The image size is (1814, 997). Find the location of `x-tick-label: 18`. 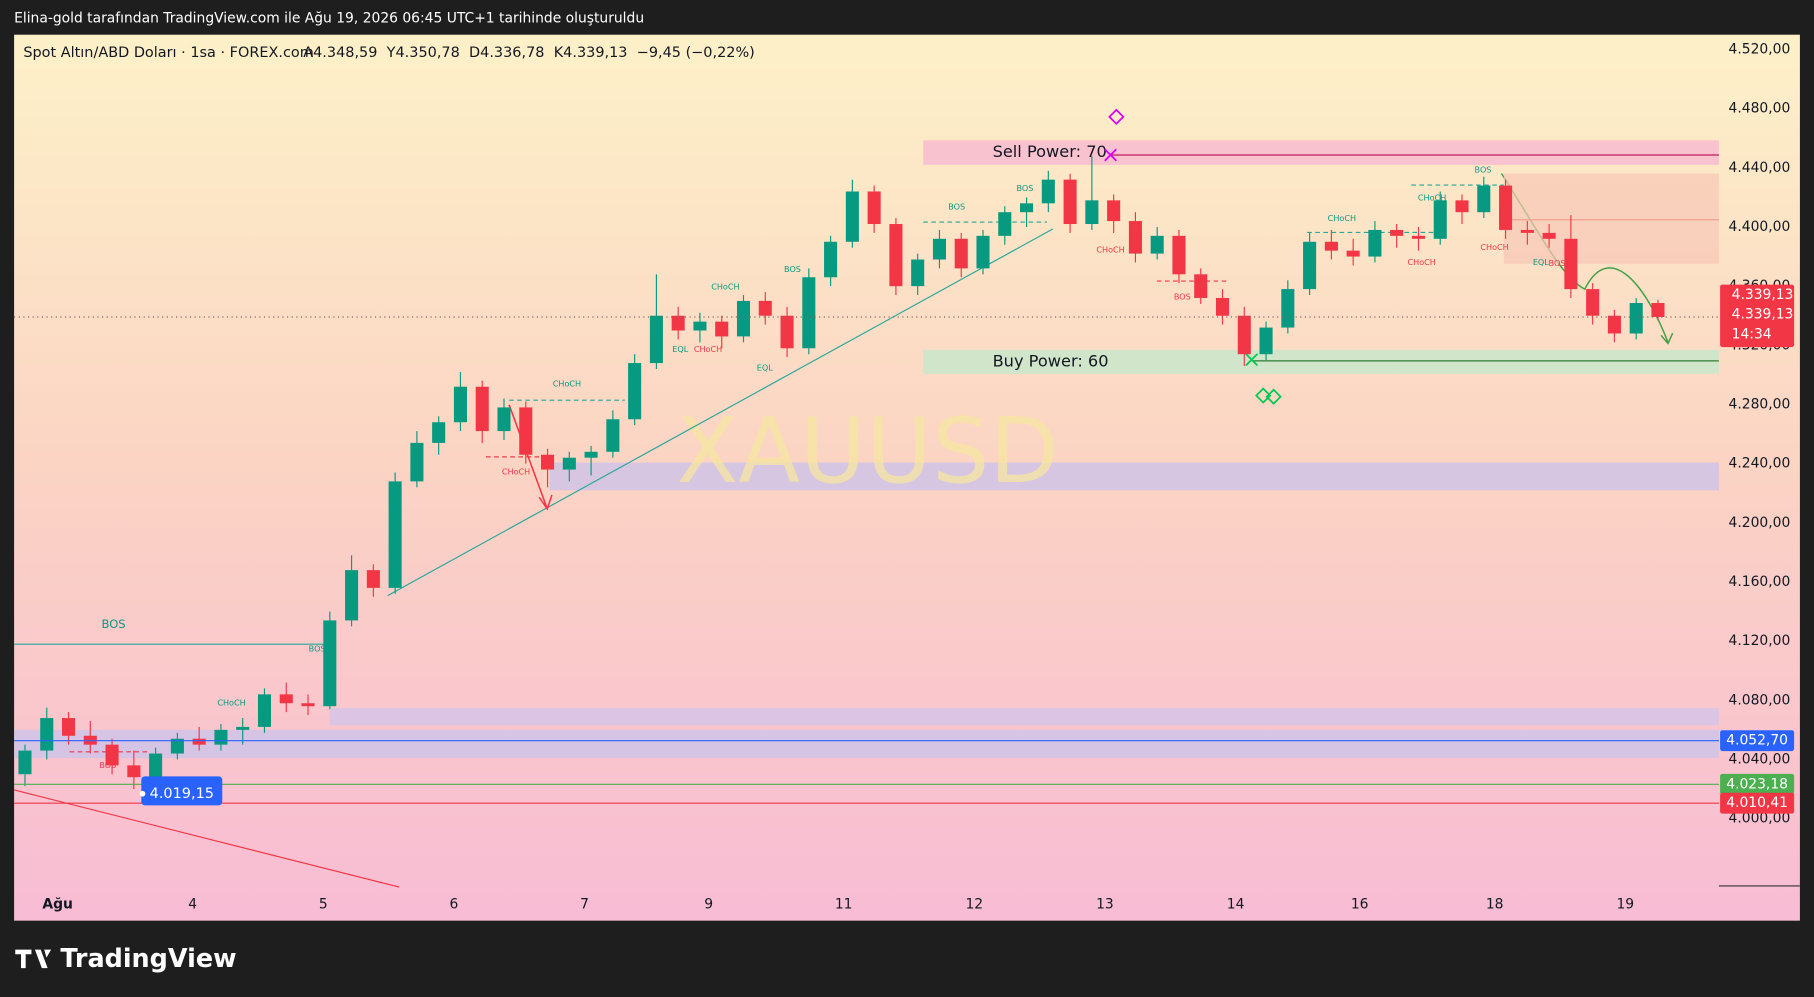

x-tick-label: 18 is located at coordinates (1495, 904).